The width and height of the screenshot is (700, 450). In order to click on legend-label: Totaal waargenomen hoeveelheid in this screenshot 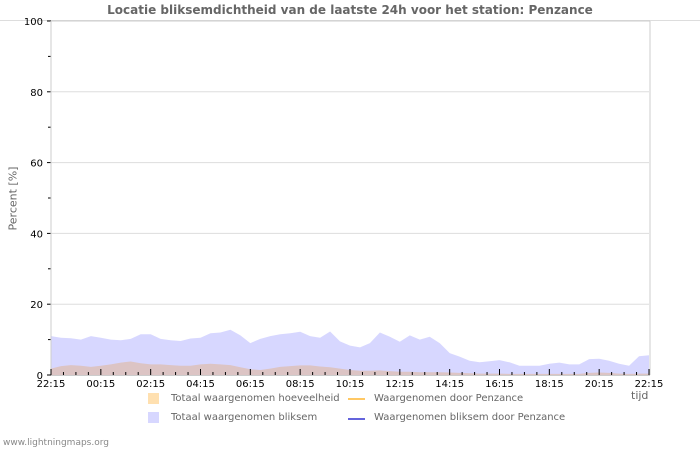, I will do `click(255, 398)`.